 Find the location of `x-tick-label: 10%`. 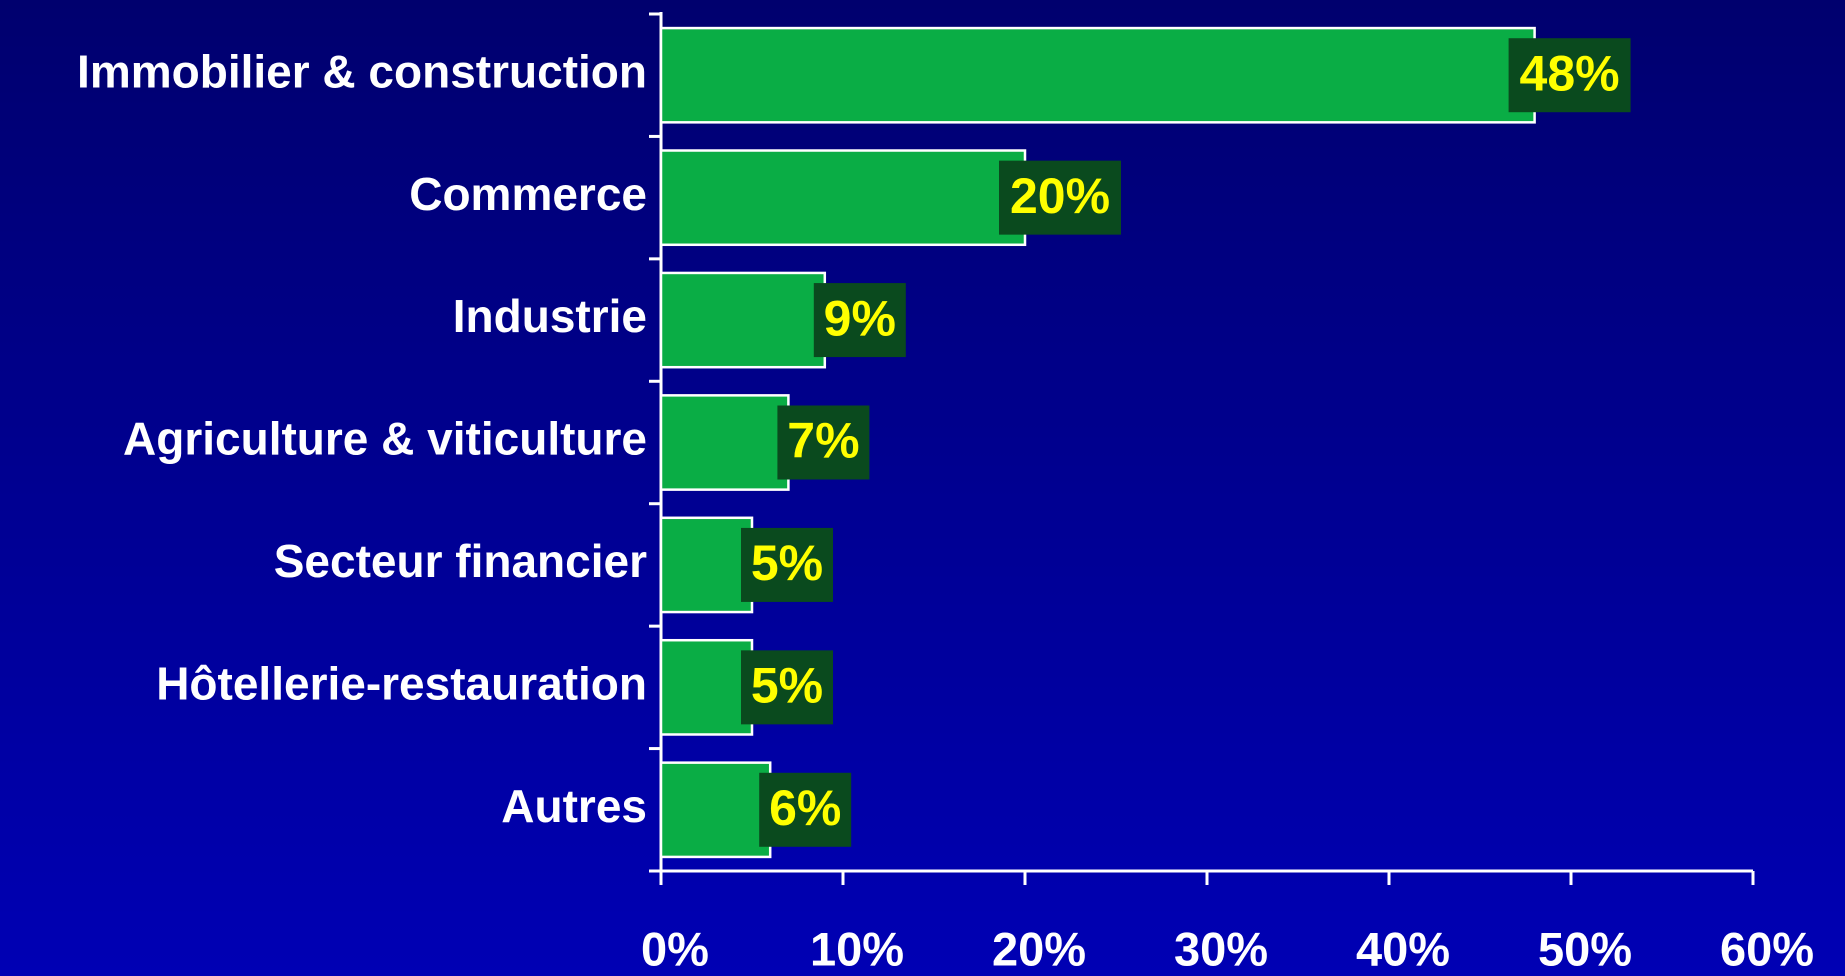

x-tick-label: 10% is located at coordinates (857, 948).